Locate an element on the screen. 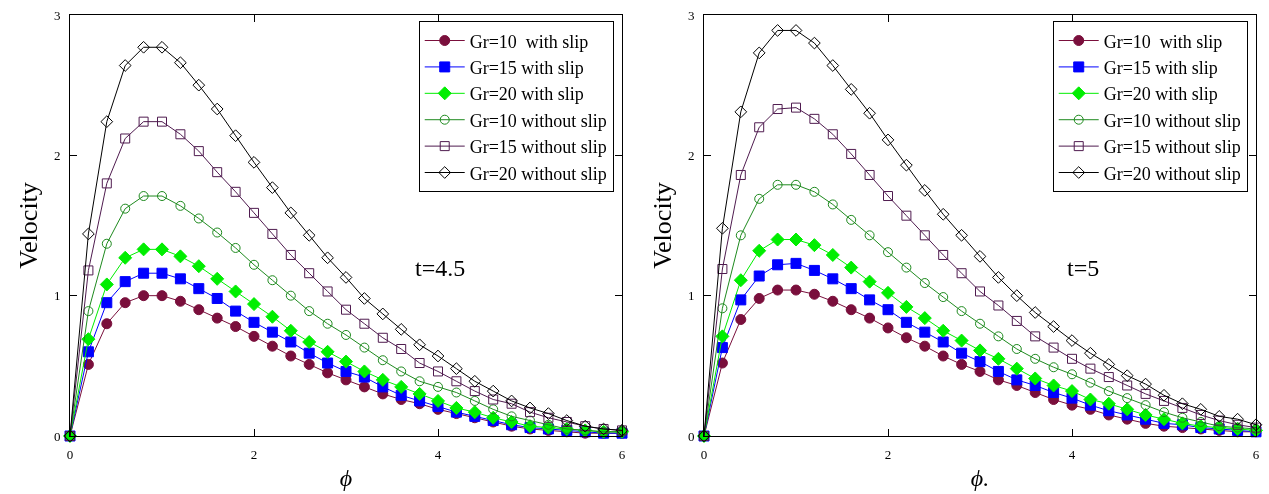 Image resolution: width=1269 pixels, height=494 pixels. annotation: t=4.5 is located at coordinates (440, 268).